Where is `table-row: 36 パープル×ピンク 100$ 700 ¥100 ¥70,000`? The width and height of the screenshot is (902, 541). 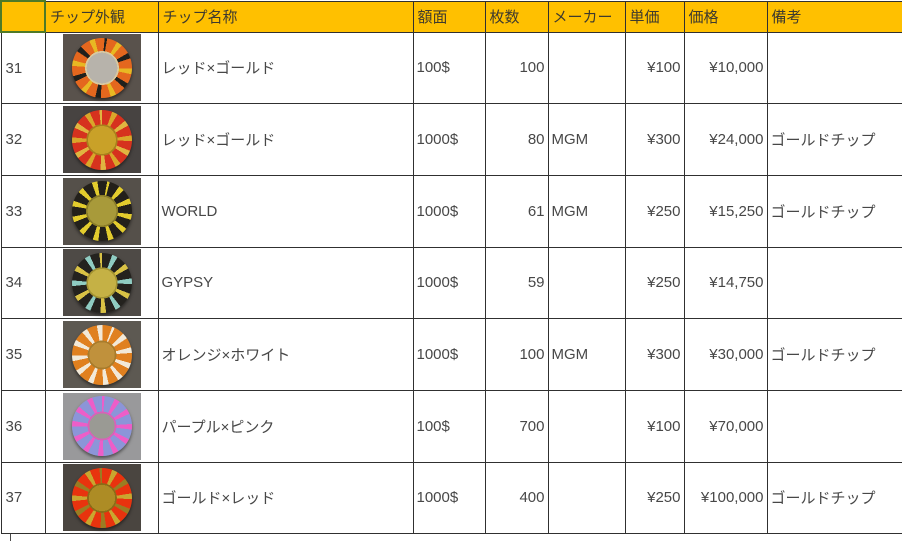
table-row: 36 パープル×ピンク 100$ 700 ¥100 ¥70,000 is located at coordinates (451, 426).